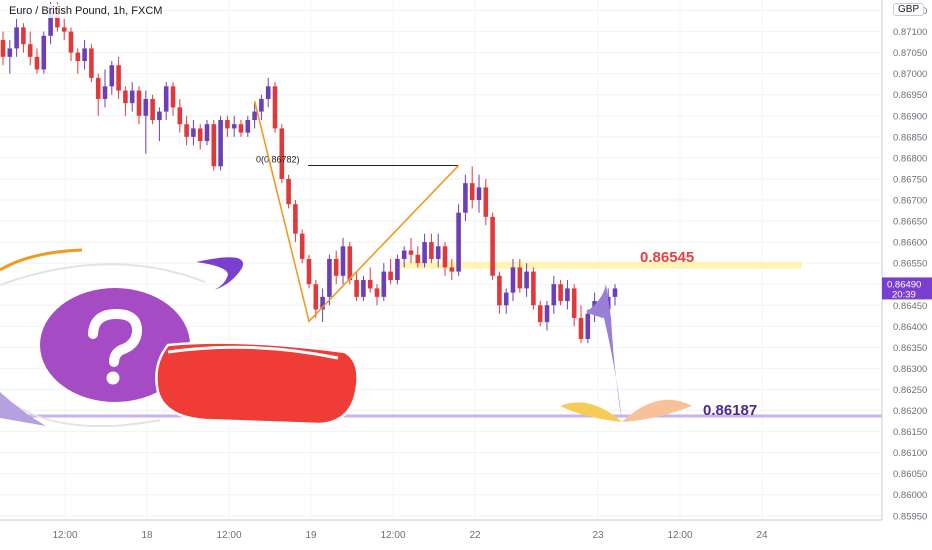  What do you see at coordinates (115, 337) in the screenshot?
I see `question-mark-icon` at bounding box center [115, 337].